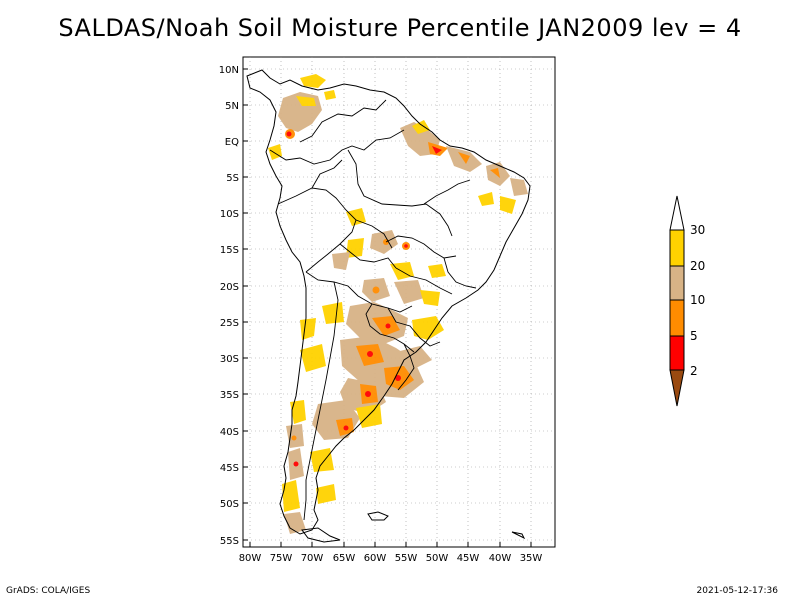 The height and width of the screenshot is (600, 800). What do you see at coordinates (694, 336) in the screenshot?
I see `colorbar-label-5: 5` at bounding box center [694, 336].